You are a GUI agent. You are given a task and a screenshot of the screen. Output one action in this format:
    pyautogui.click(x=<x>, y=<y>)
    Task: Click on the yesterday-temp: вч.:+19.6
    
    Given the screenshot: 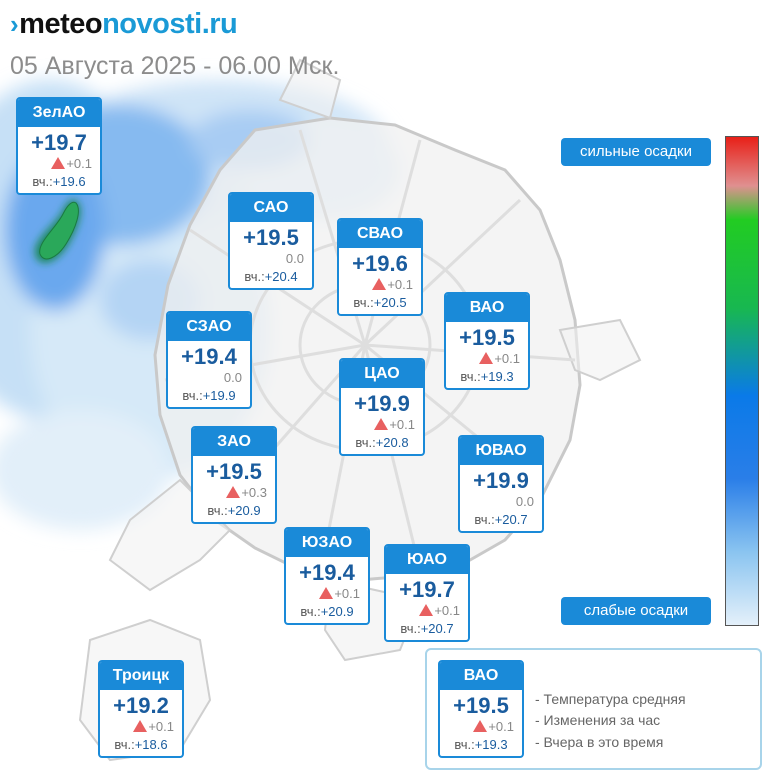 What is the action you would take?
    pyautogui.click(x=59, y=181)
    